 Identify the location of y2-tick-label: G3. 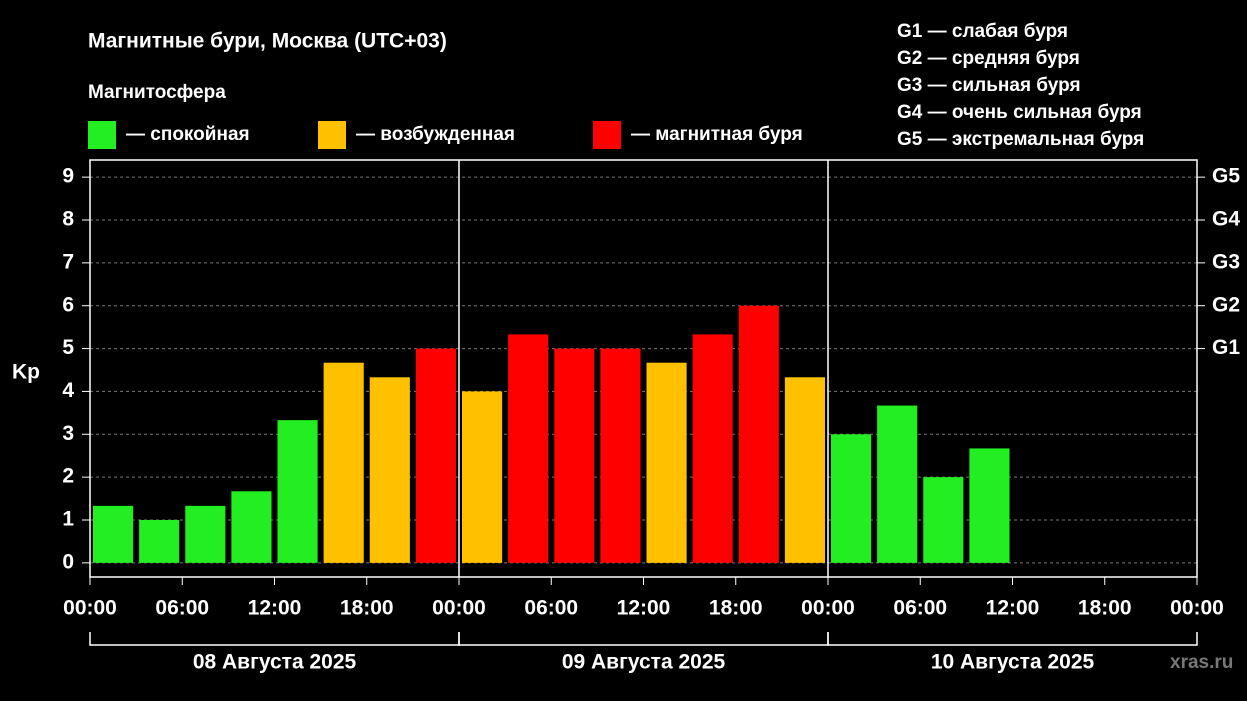
(1226, 261).